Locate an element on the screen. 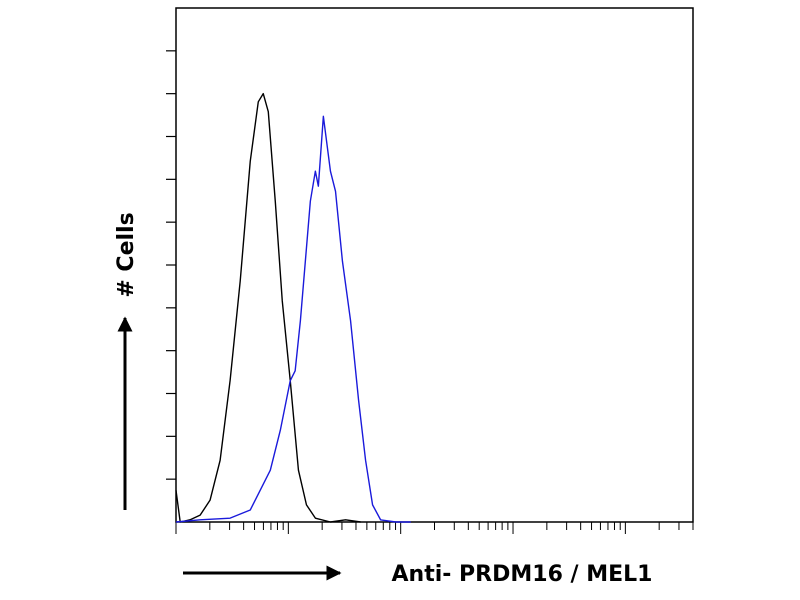 This screenshot has width=800, height=600. y-axis-label: # Cells is located at coordinates (126, 254).